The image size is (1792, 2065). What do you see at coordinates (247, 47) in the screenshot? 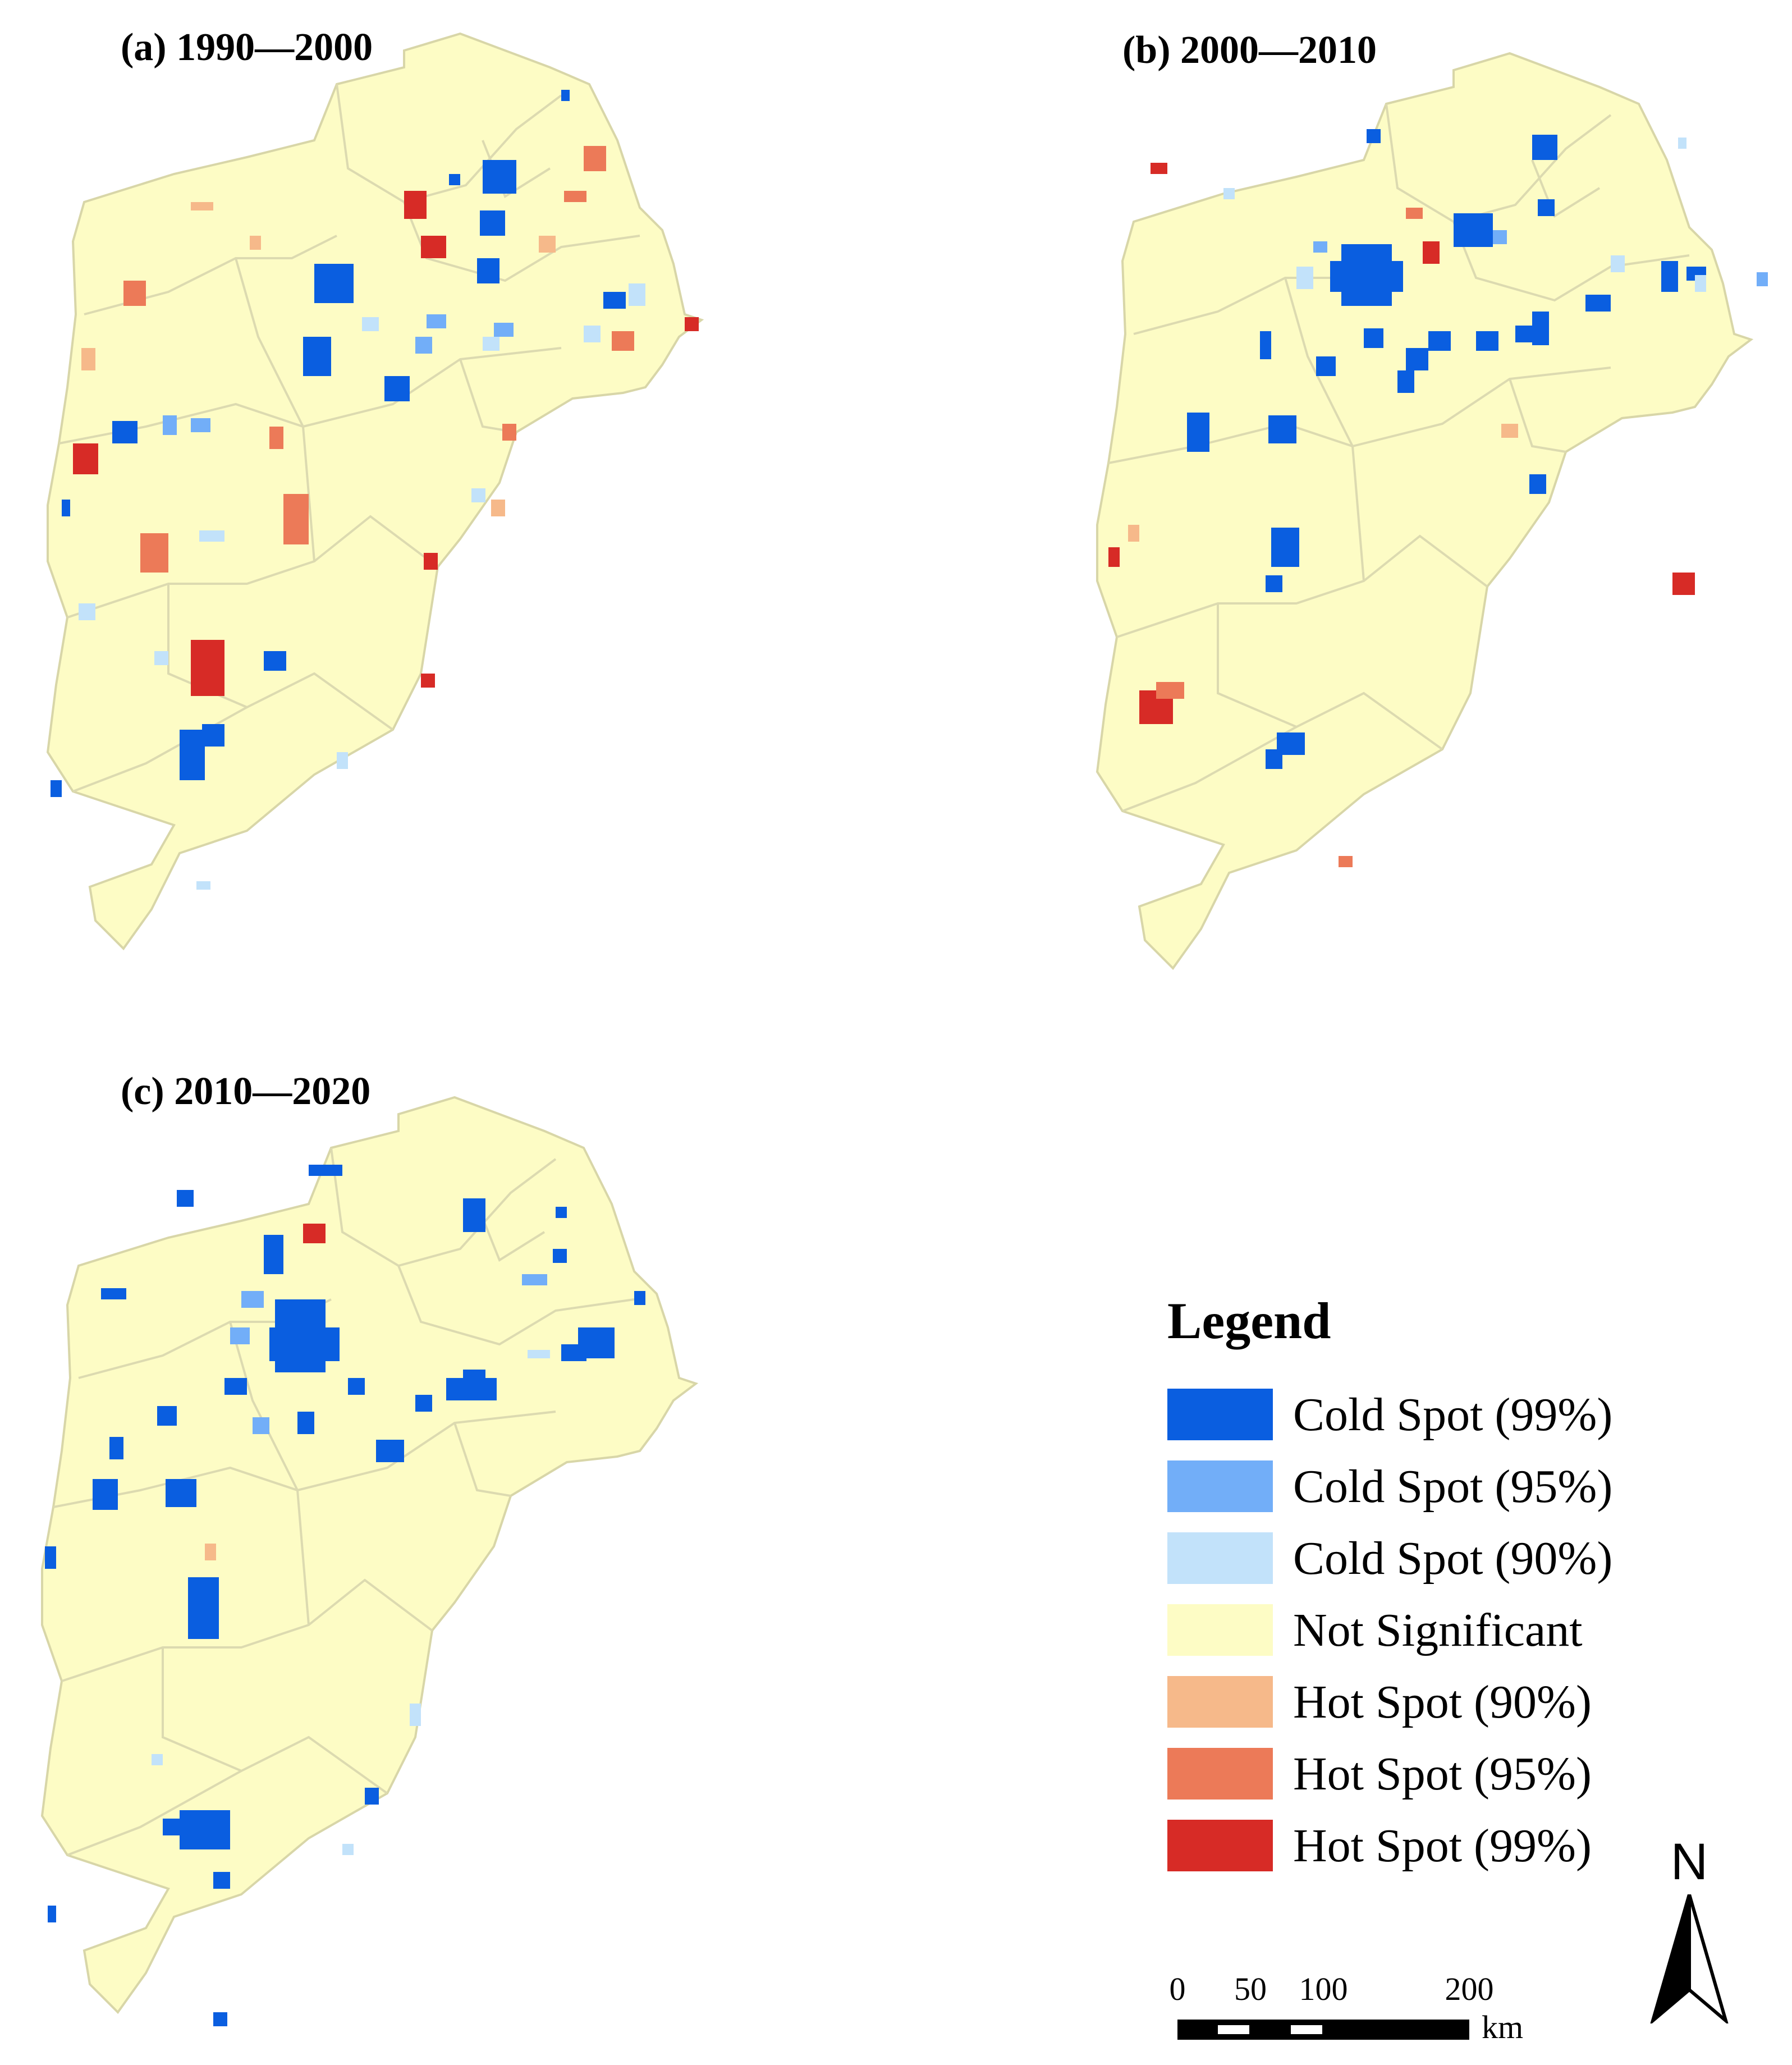
I see `panel-title-a: (a) 1990—2000` at bounding box center [247, 47].